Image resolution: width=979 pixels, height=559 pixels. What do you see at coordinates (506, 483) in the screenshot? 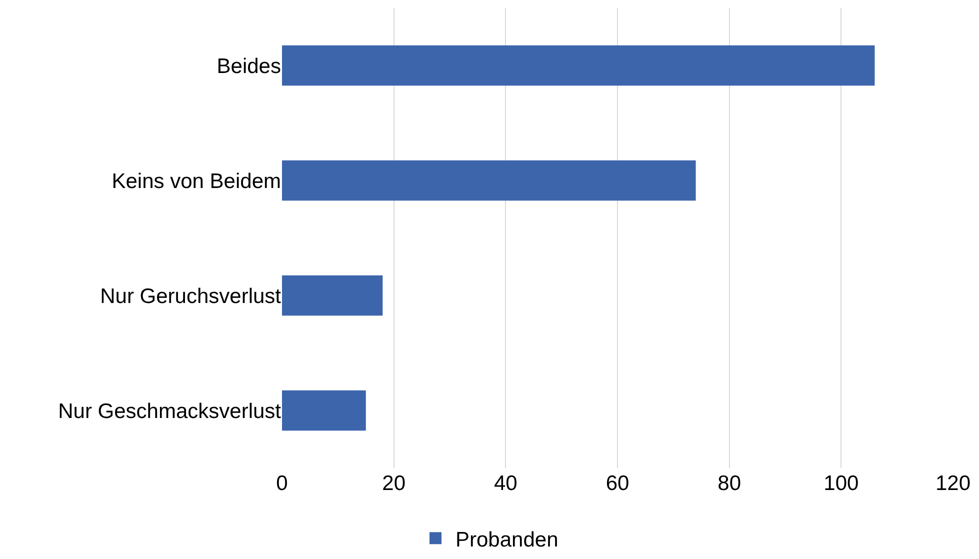
I see `x-tick-label: 40` at bounding box center [506, 483].